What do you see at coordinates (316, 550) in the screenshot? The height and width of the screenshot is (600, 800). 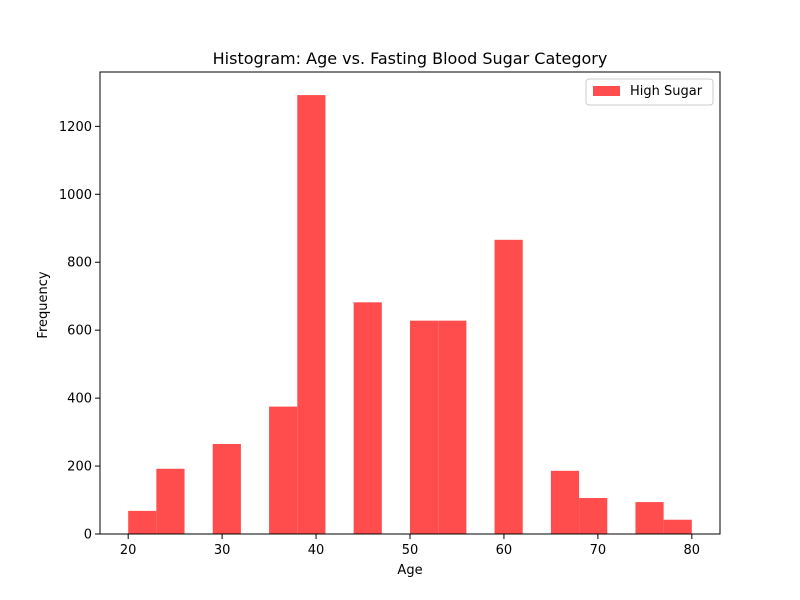 I see `x-tick-label: 40` at bounding box center [316, 550].